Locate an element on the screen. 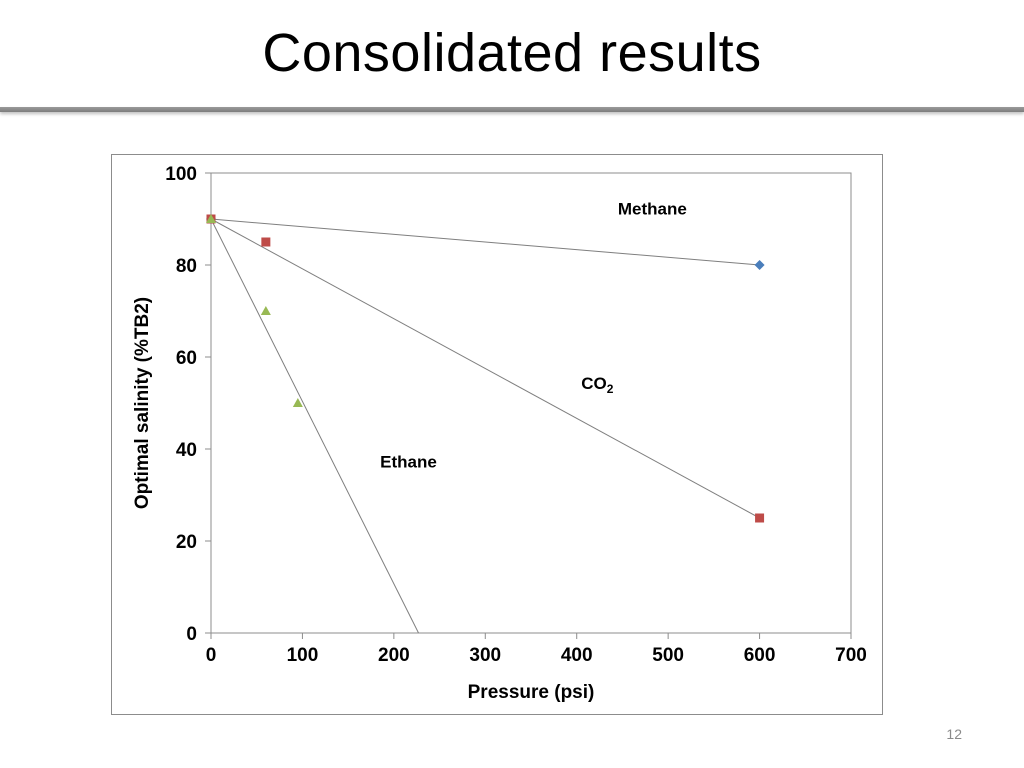  series-label-subscript: 2 is located at coordinates (610, 389).